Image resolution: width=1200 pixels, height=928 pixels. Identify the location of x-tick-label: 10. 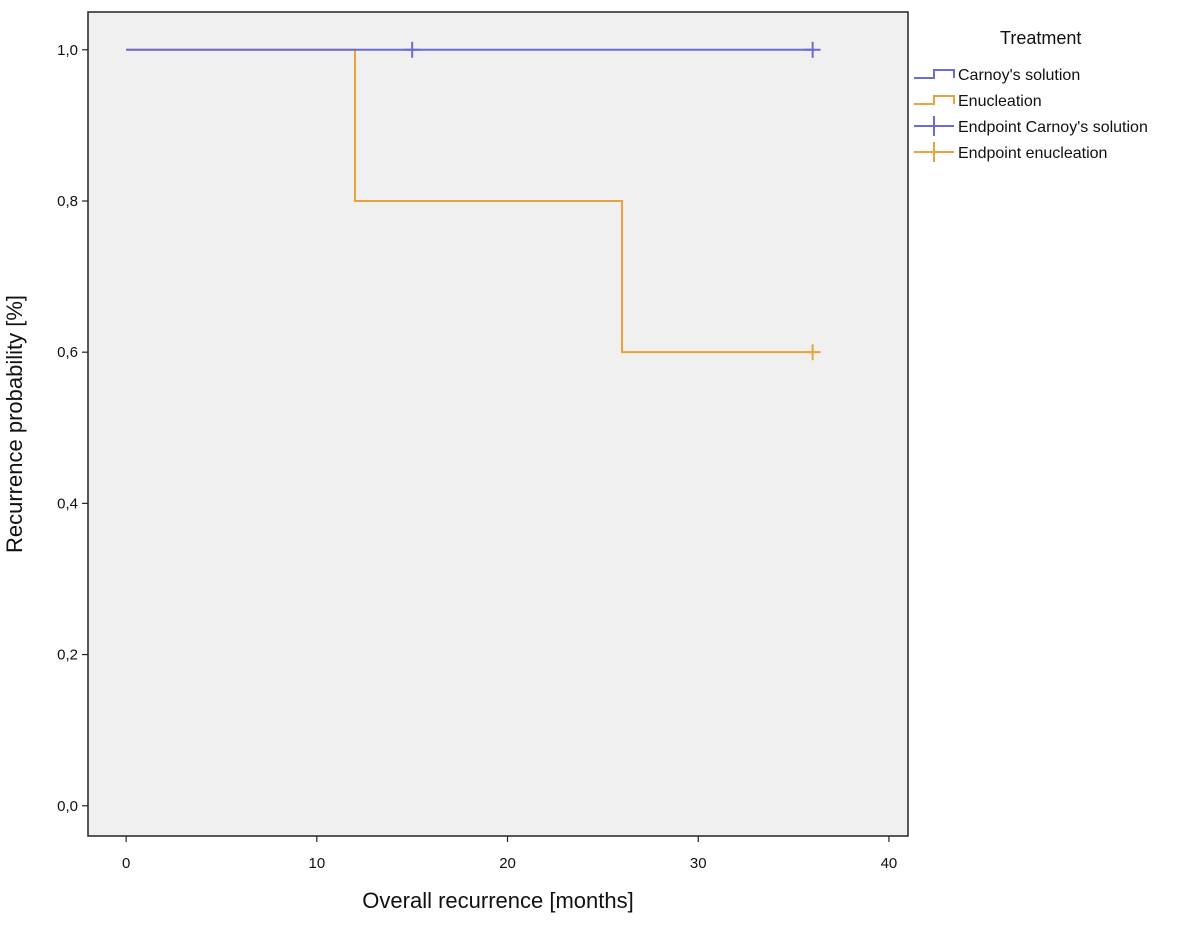
(316, 863).